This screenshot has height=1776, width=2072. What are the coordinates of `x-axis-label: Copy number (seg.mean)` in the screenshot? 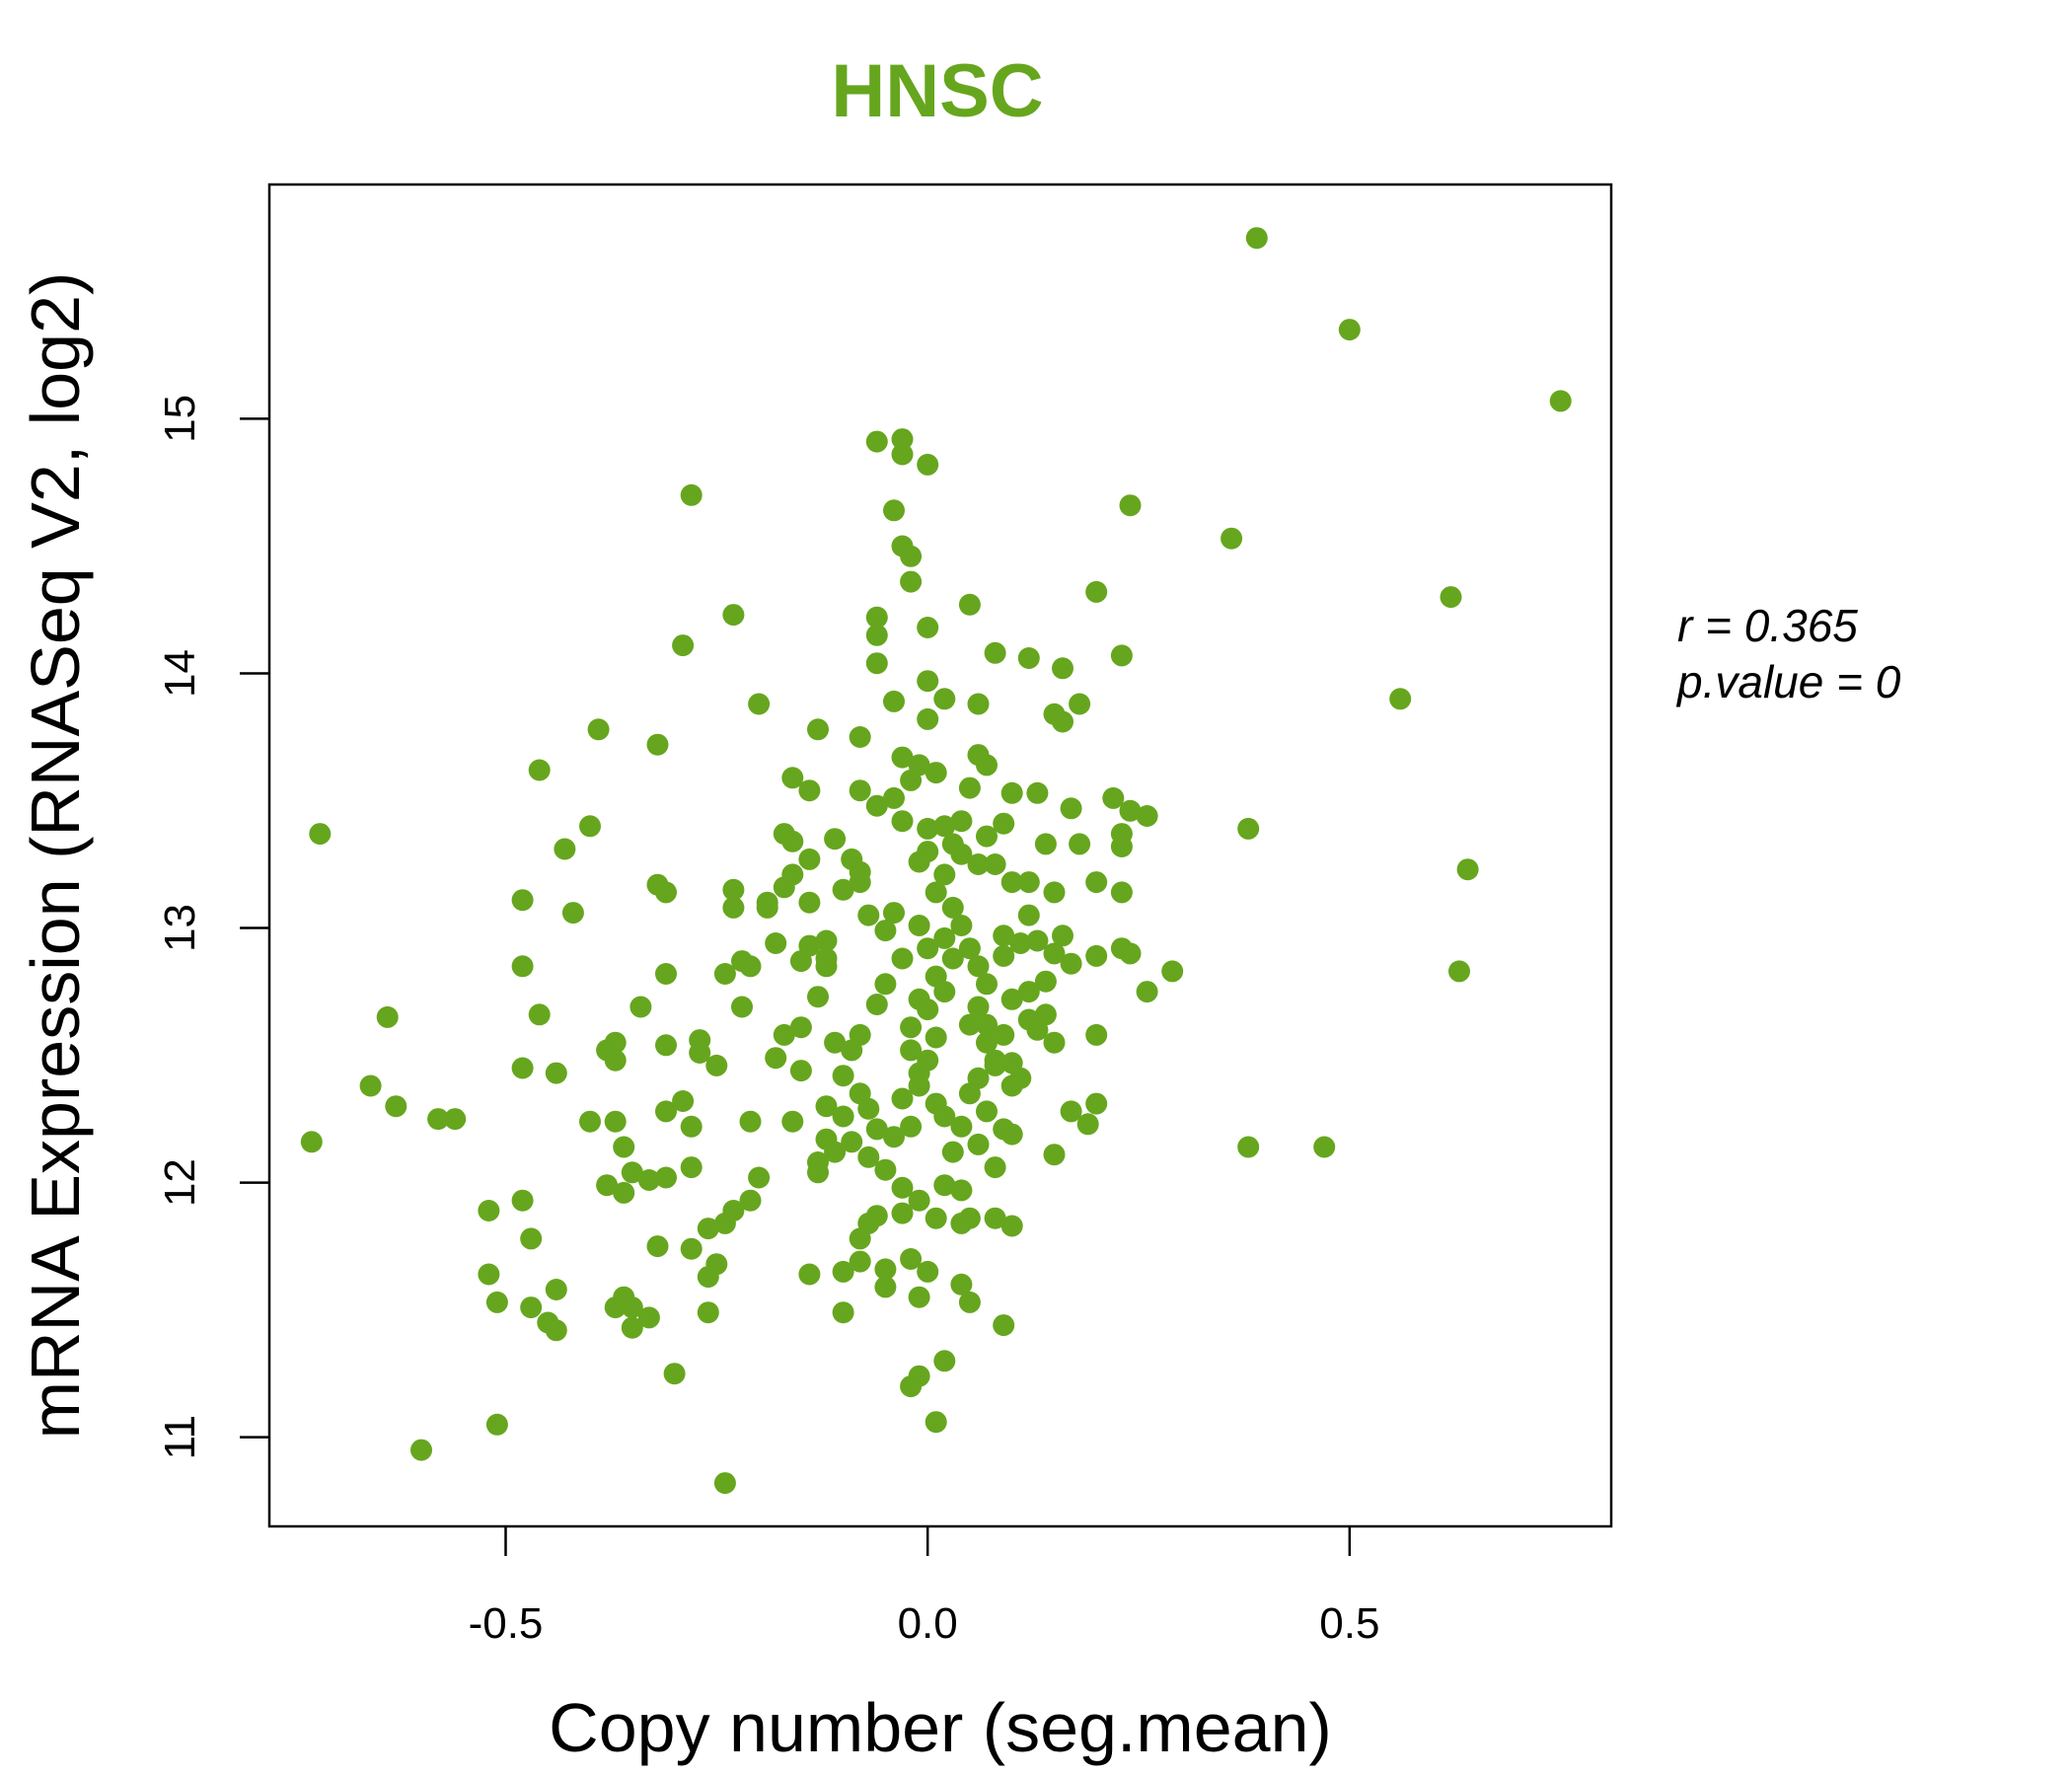 It's located at (941, 1728).